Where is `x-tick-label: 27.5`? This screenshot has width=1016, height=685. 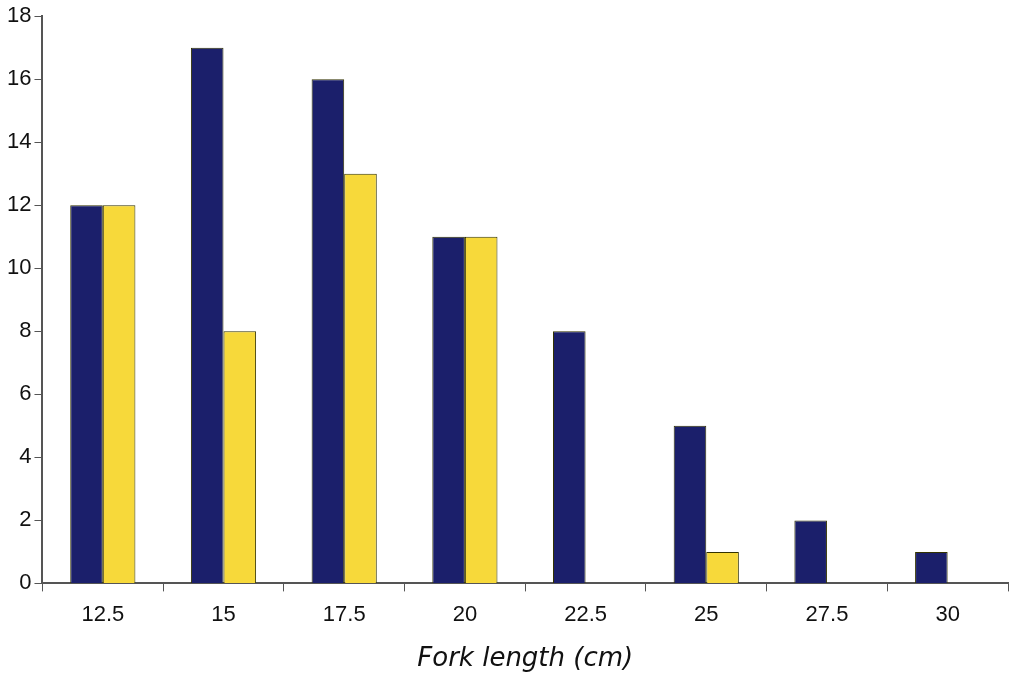
x-tick-label: 27.5 is located at coordinates (827, 613).